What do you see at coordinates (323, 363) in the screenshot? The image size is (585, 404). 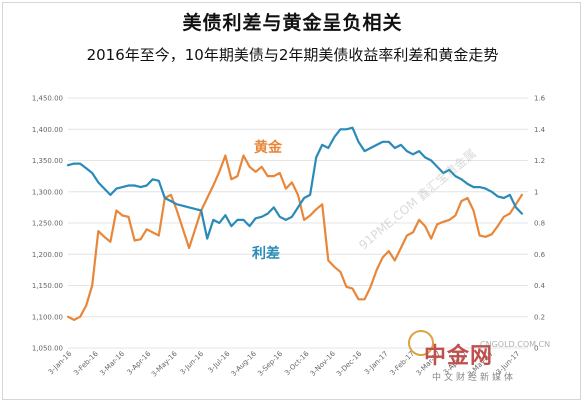 I see `x-tick-label: 3-Nov-16` at bounding box center [323, 363].